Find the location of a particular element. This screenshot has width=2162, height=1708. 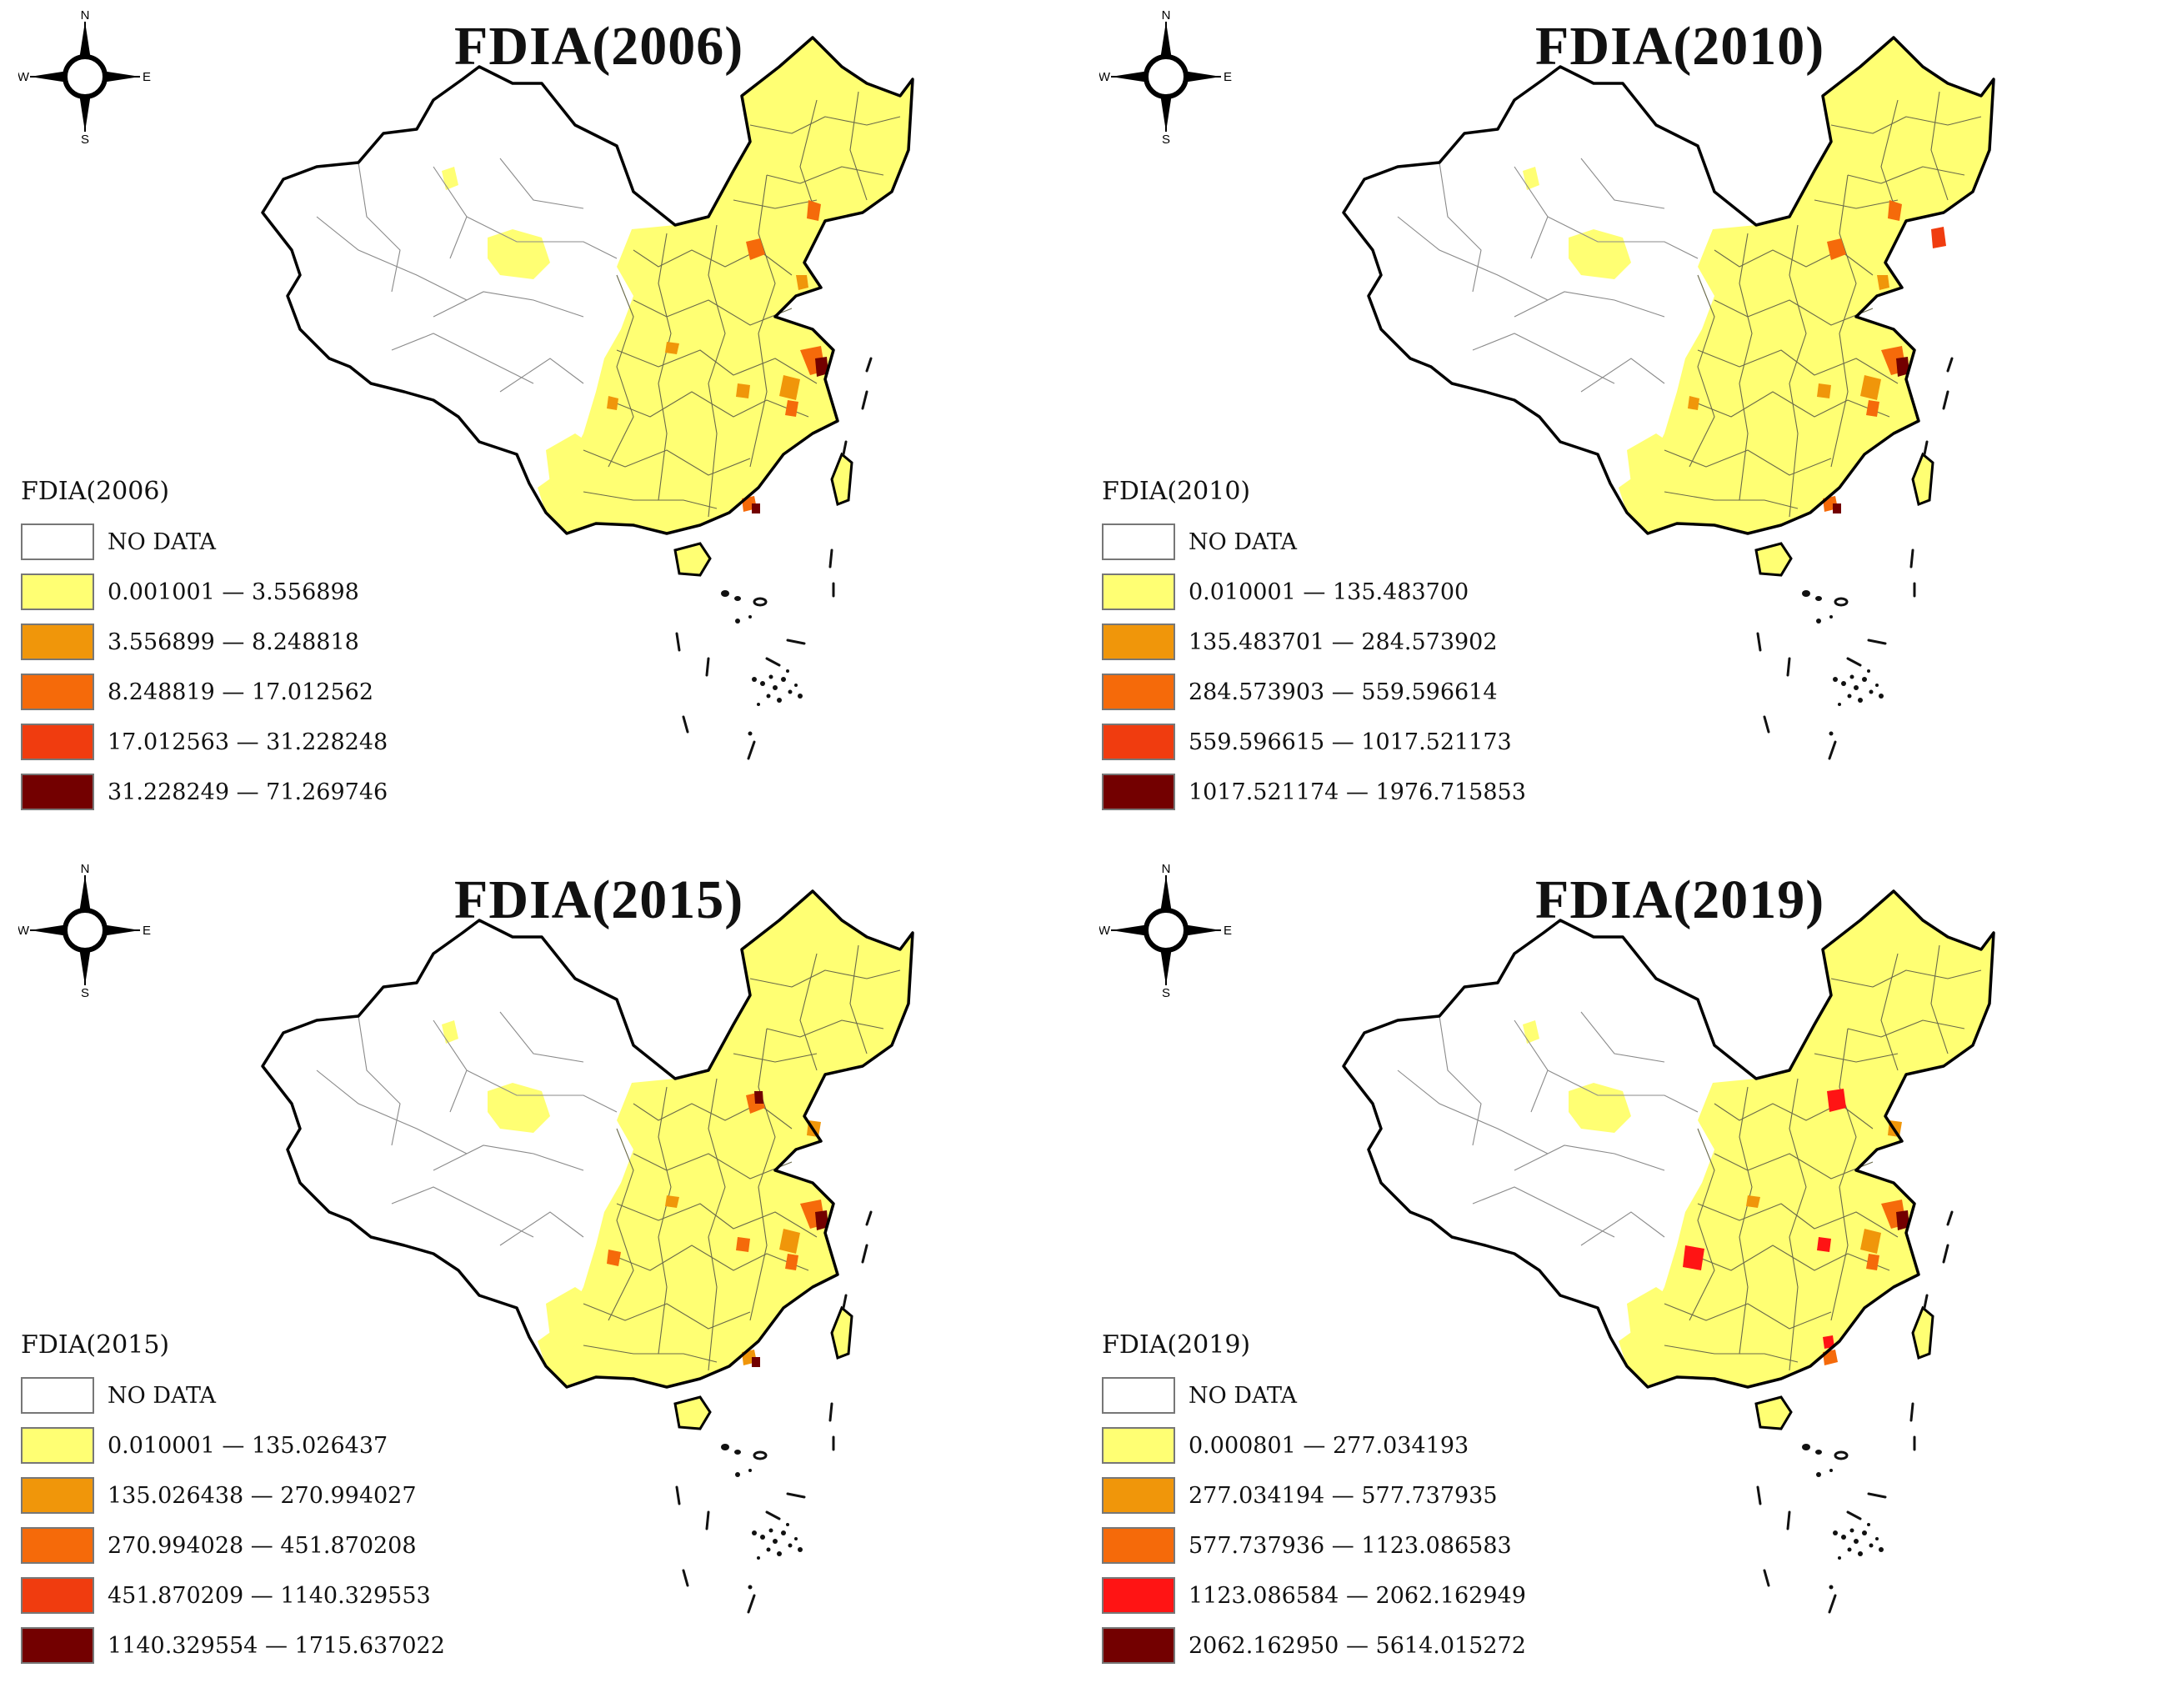

legend-item: 3.556899 — 8.248818 is located at coordinates (204, 642).